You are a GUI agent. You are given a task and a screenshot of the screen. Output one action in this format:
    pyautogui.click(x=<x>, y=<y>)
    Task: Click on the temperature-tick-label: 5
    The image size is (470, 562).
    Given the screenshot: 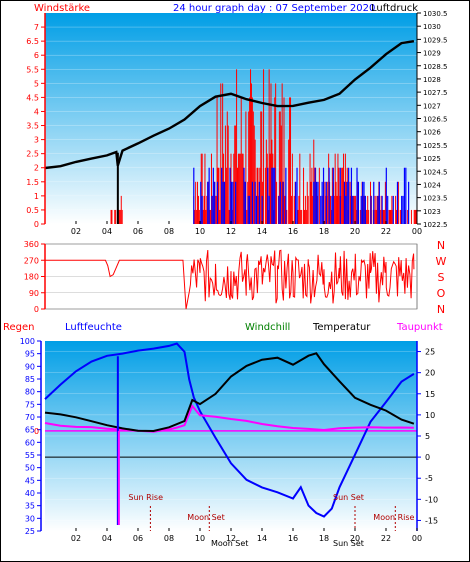 What is the action you would take?
    pyautogui.click(x=427, y=436)
    